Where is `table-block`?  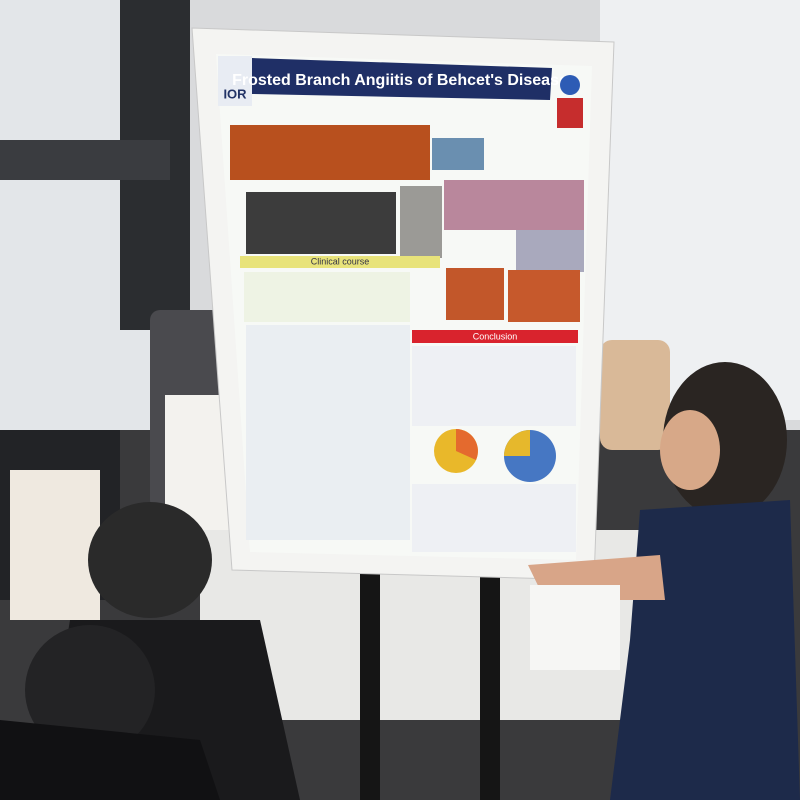 table-block is located at coordinates (494, 518).